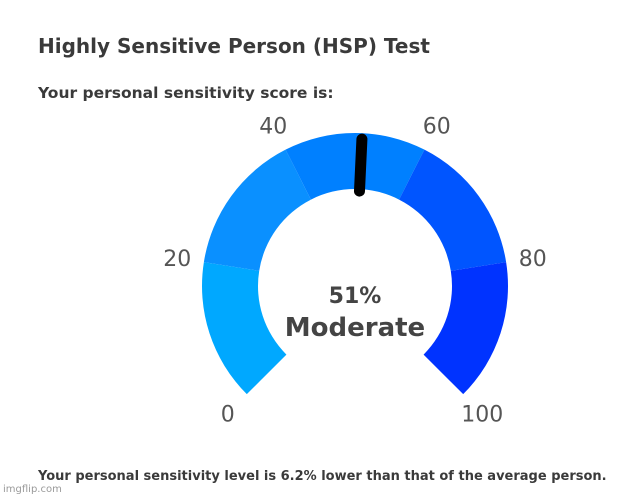 The image size is (636, 500). Describe the element at coordinates (360, 165) in the screenshot. I see `gauge-needle` at that location.